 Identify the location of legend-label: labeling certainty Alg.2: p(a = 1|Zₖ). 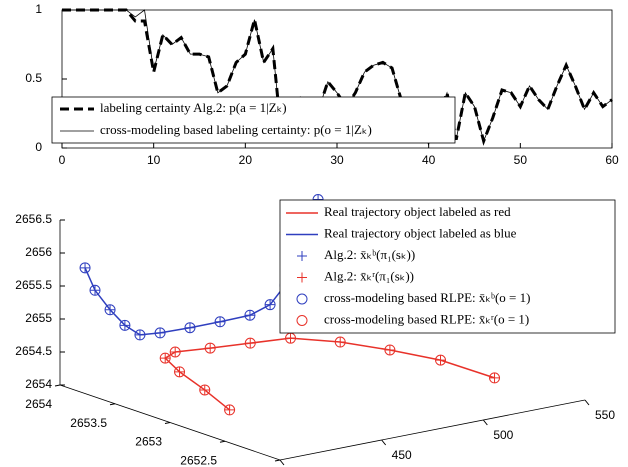
(193, 107).